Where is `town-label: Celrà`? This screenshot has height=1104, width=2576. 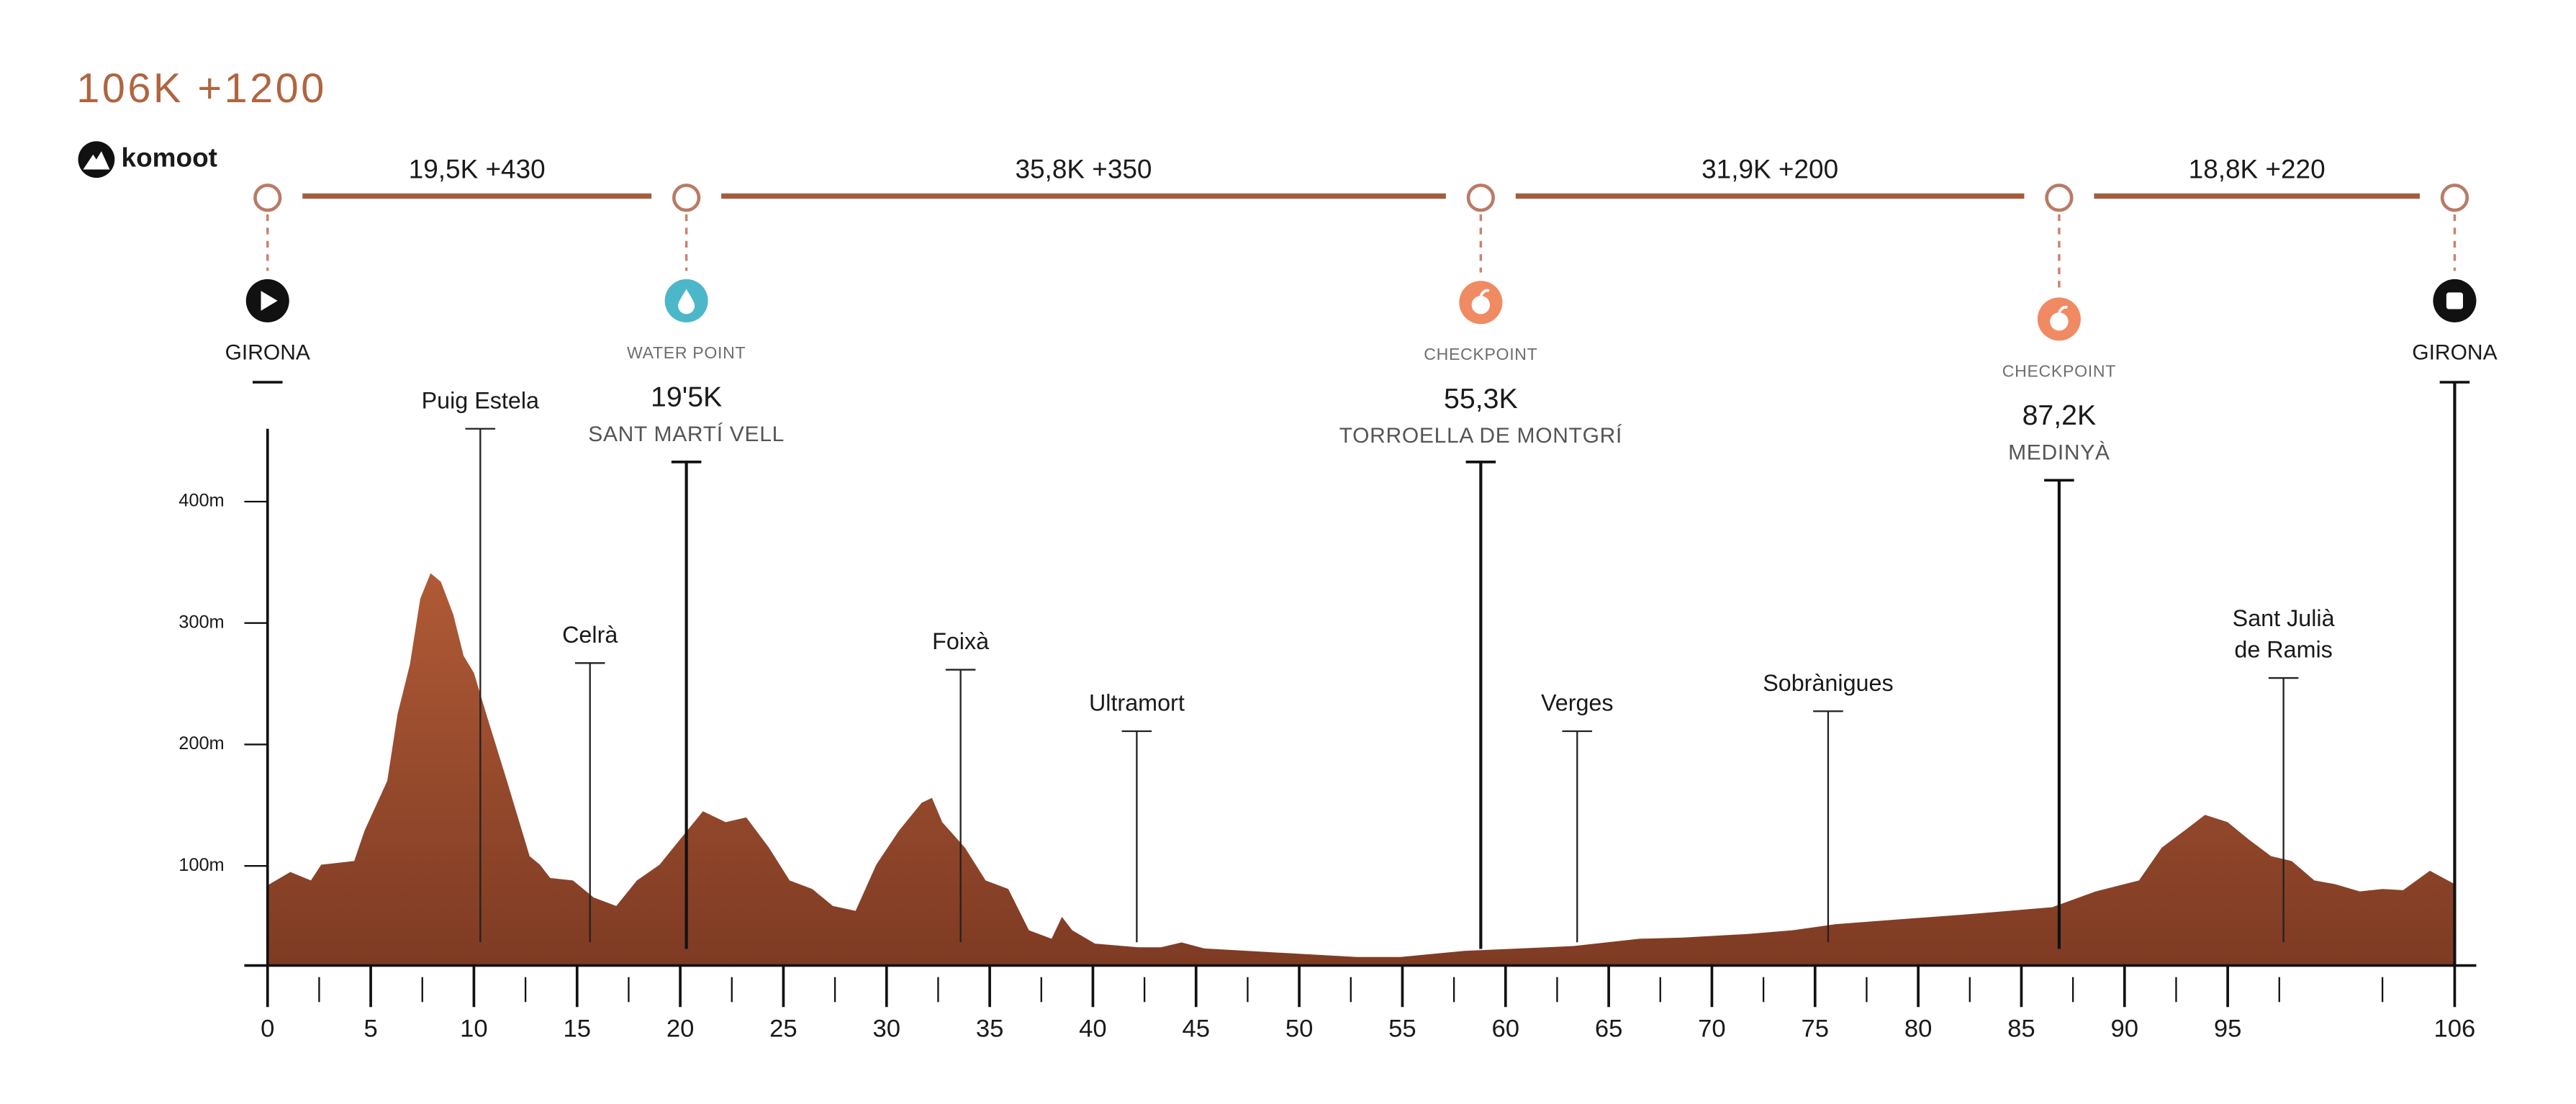
town-label: Celrà is located at coordinates (590, 635).